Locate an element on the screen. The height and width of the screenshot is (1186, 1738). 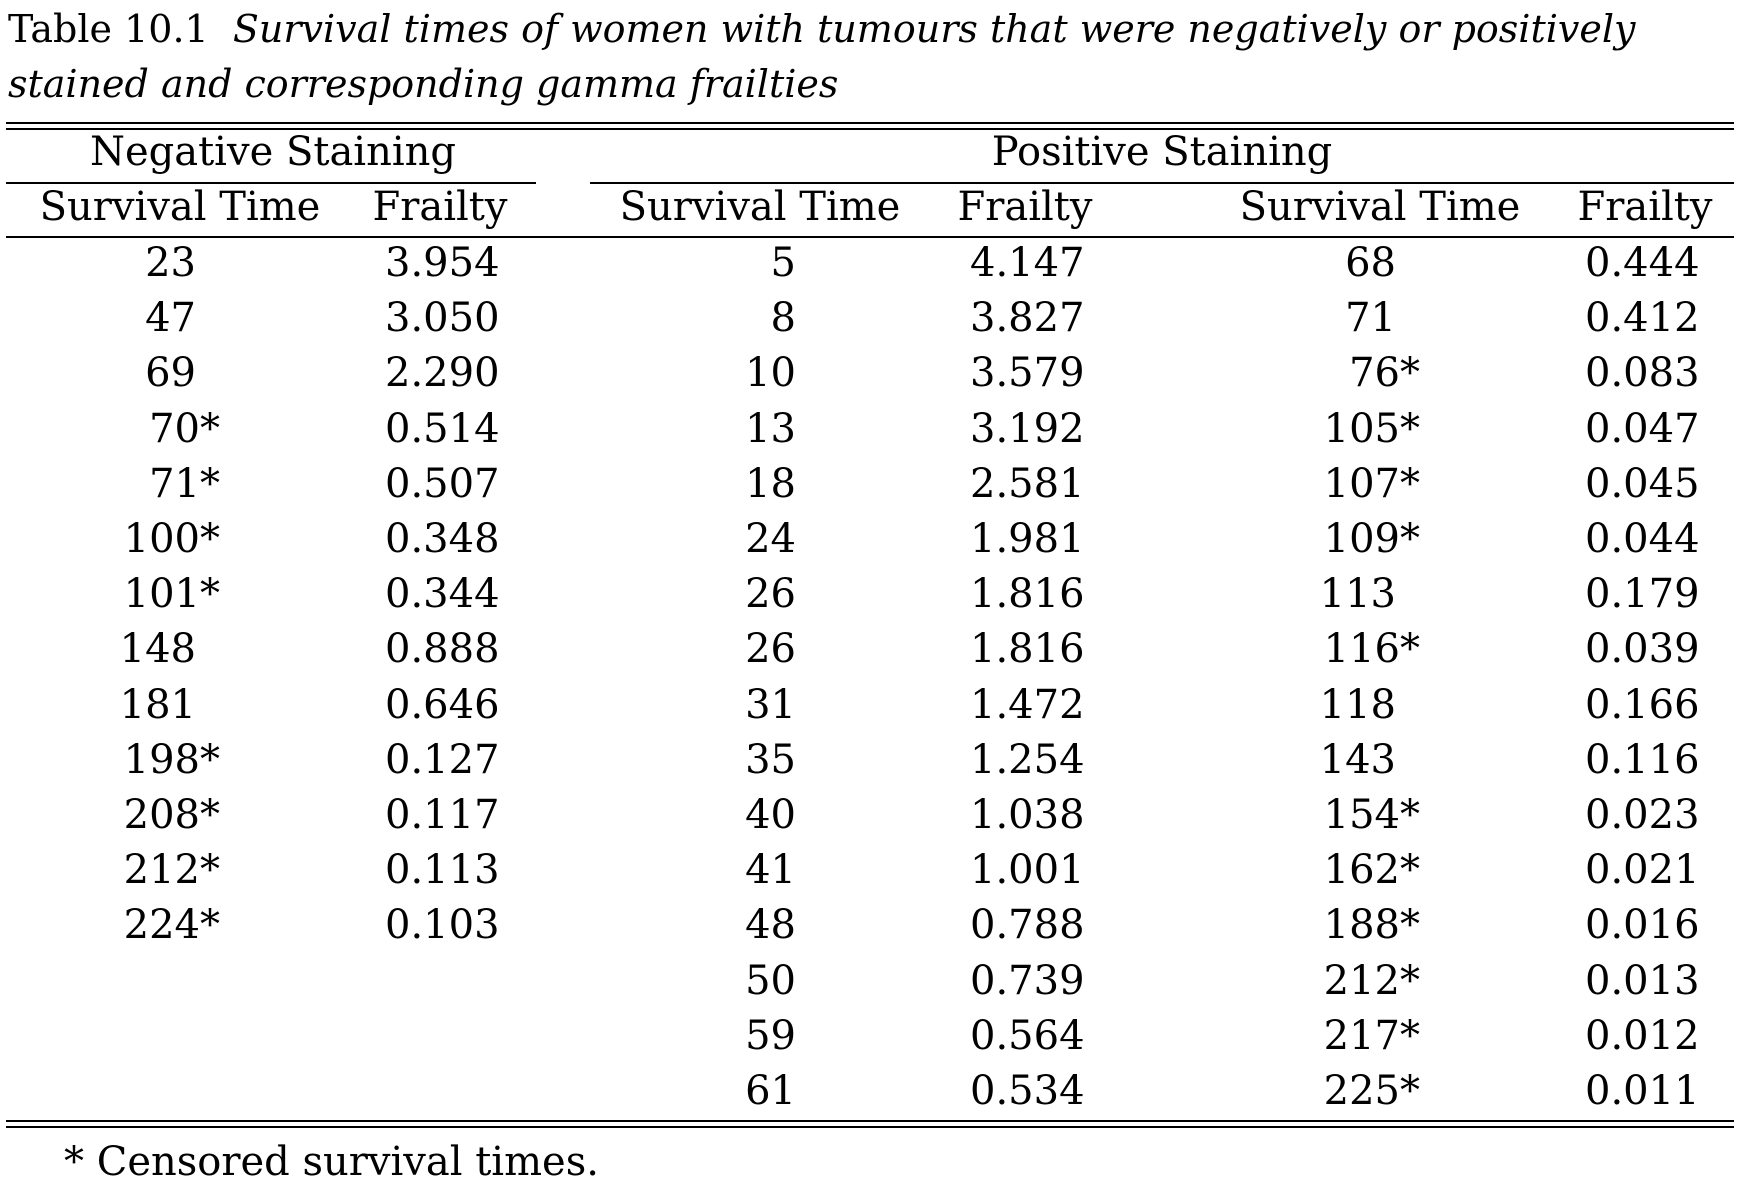
neg-survival-time-cell: 212* is located at coordinates (171, 870).